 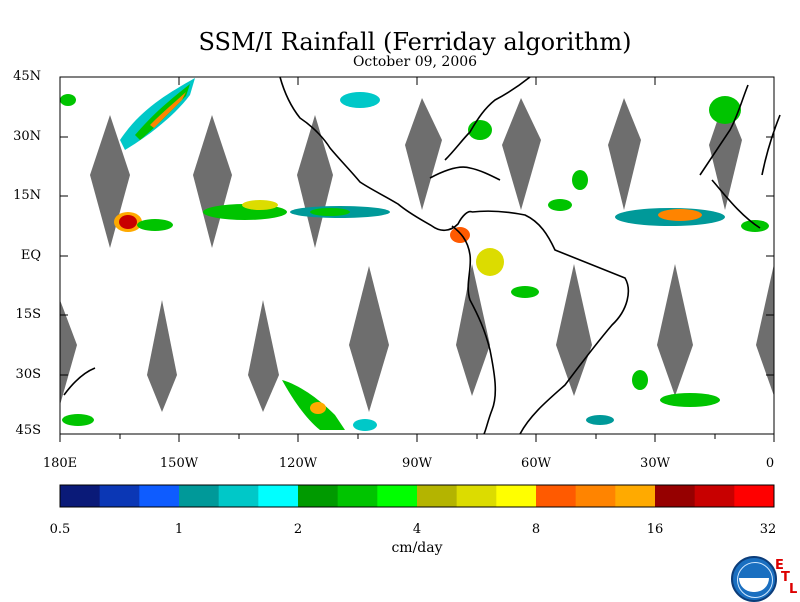 What do you see at coordinates (27, 76) in the screenshot?
I see `lat-label: 45N` at bounding box center [27, 76].